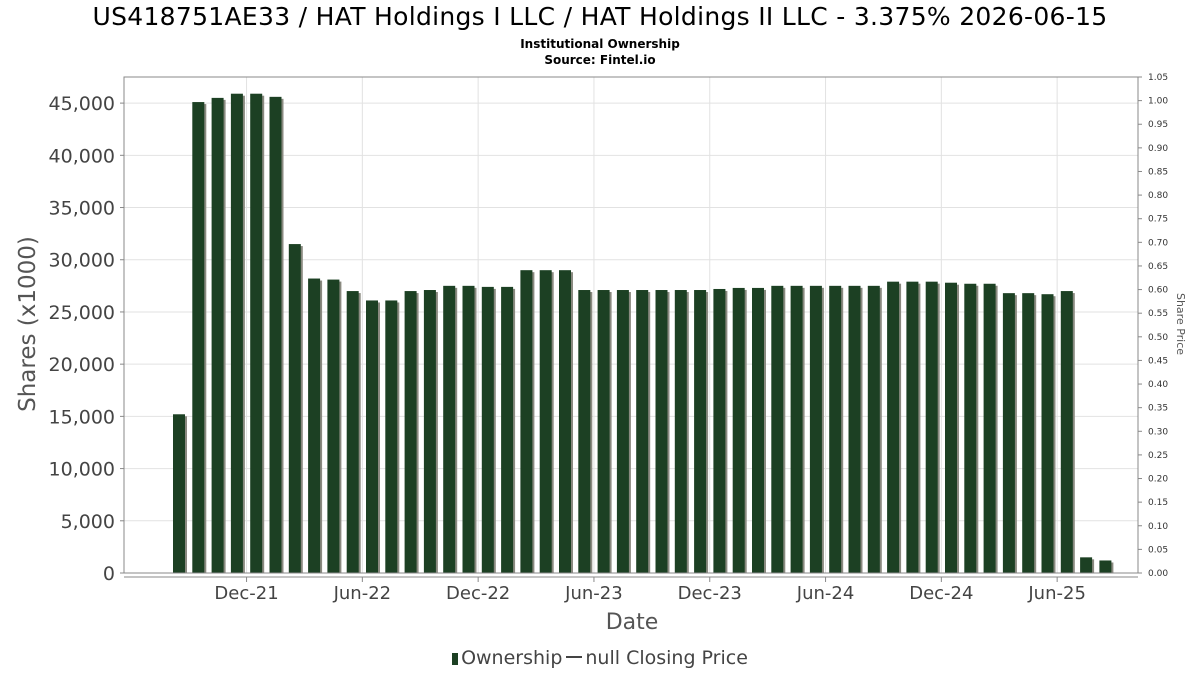 This screenshot has width=1200, height=675. Describe the element at coordinates (1158, 267) in the screenshot. I see `y2-tick-label: 0.65` at that location.